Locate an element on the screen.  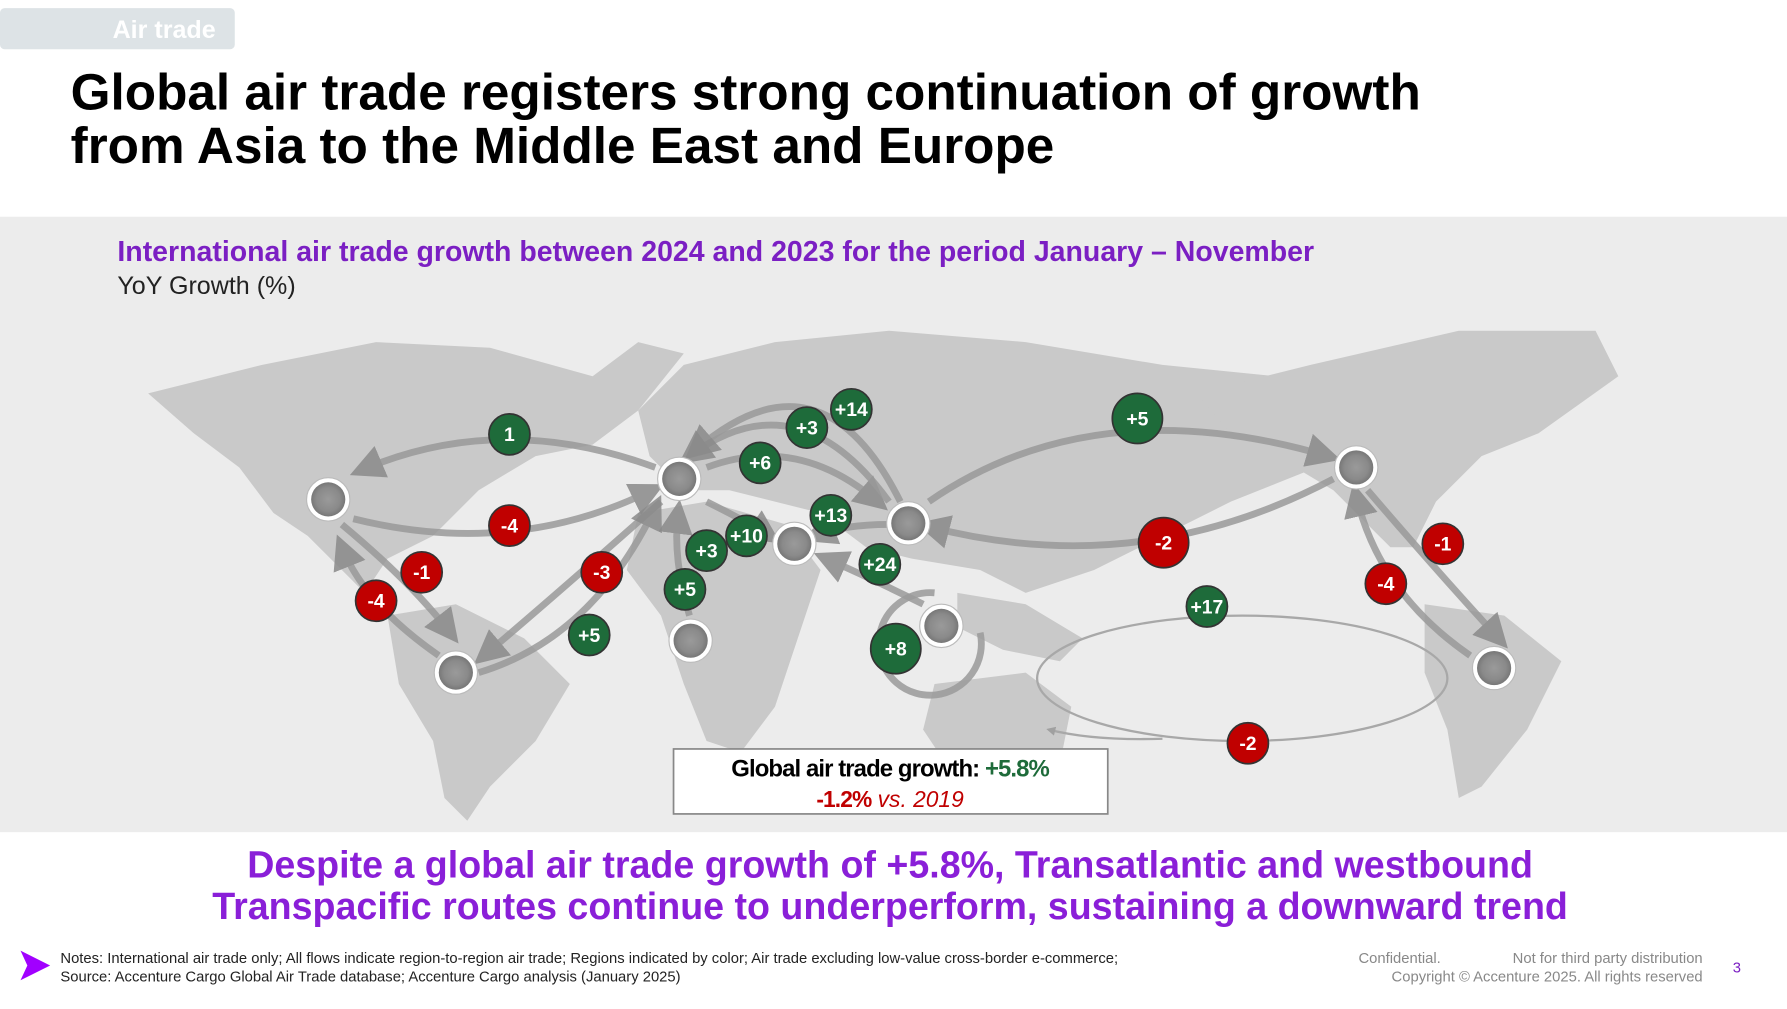
vs-value: -1.2% is located at coordinates (844, 799).